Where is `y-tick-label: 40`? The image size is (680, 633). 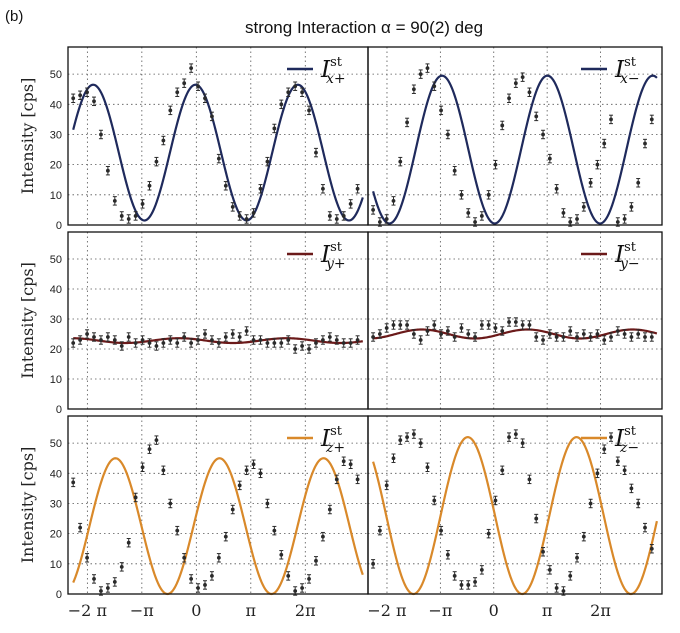 y-tick-label: 40 is located at coordinates (56, 105).